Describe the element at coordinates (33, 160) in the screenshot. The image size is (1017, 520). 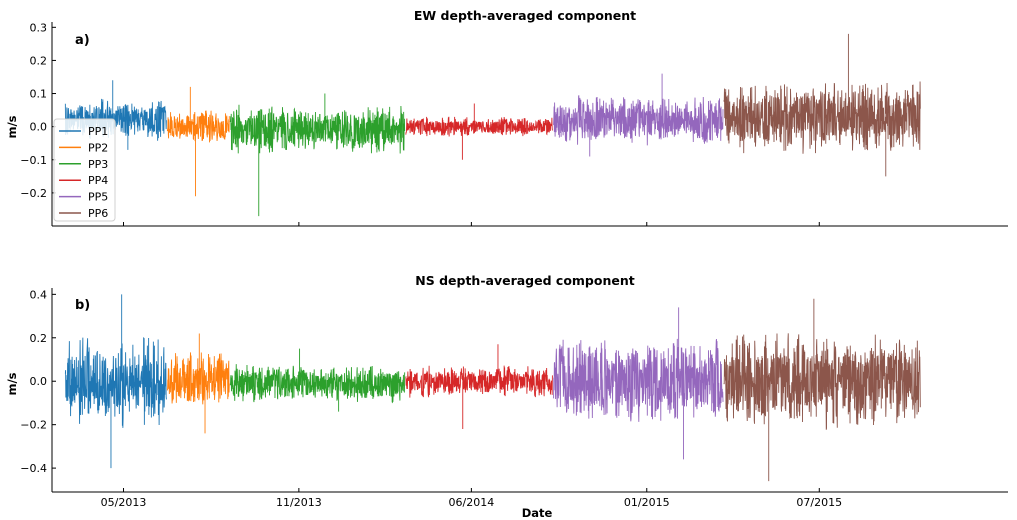
I see `y-tick-label: −0.1` at that location.